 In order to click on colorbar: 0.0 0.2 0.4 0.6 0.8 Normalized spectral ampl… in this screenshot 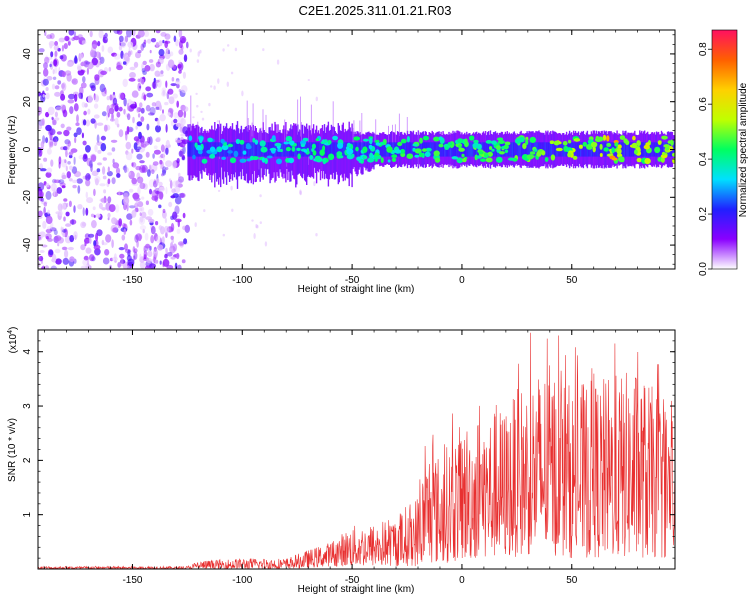, I will do `click(723, 152)`.